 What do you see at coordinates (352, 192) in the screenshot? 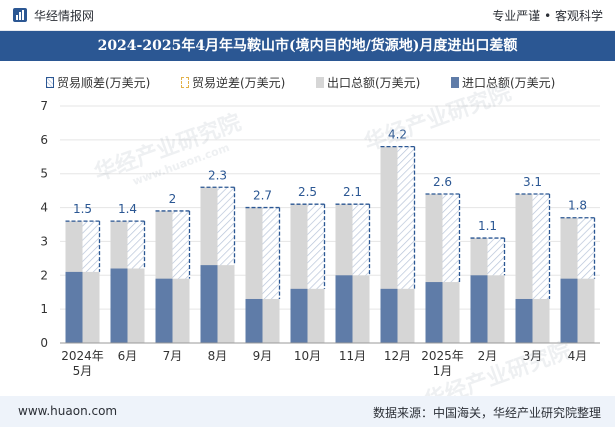
I see `data-label: 2.1` at bounding box center [352, 192].